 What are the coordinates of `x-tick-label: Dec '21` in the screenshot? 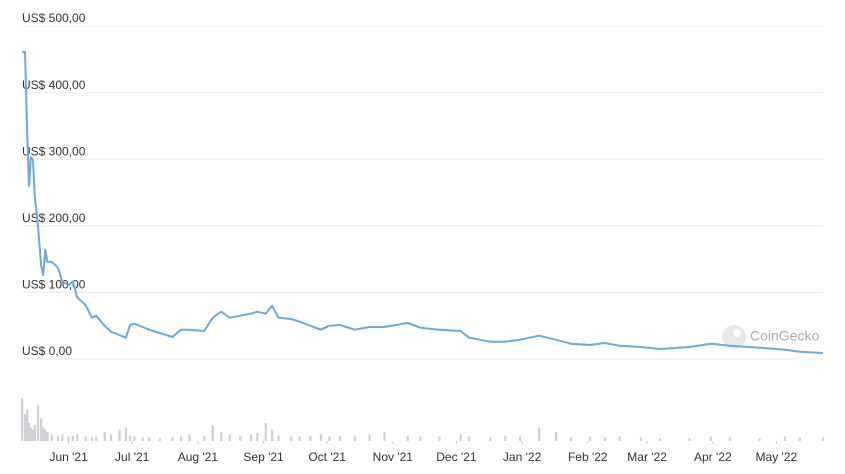 It's located at (456, 457).